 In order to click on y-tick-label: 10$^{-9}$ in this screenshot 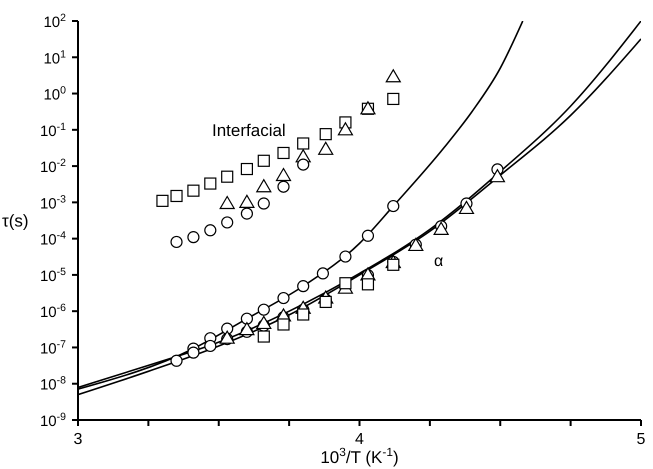, I will do `click(53, 420)`.